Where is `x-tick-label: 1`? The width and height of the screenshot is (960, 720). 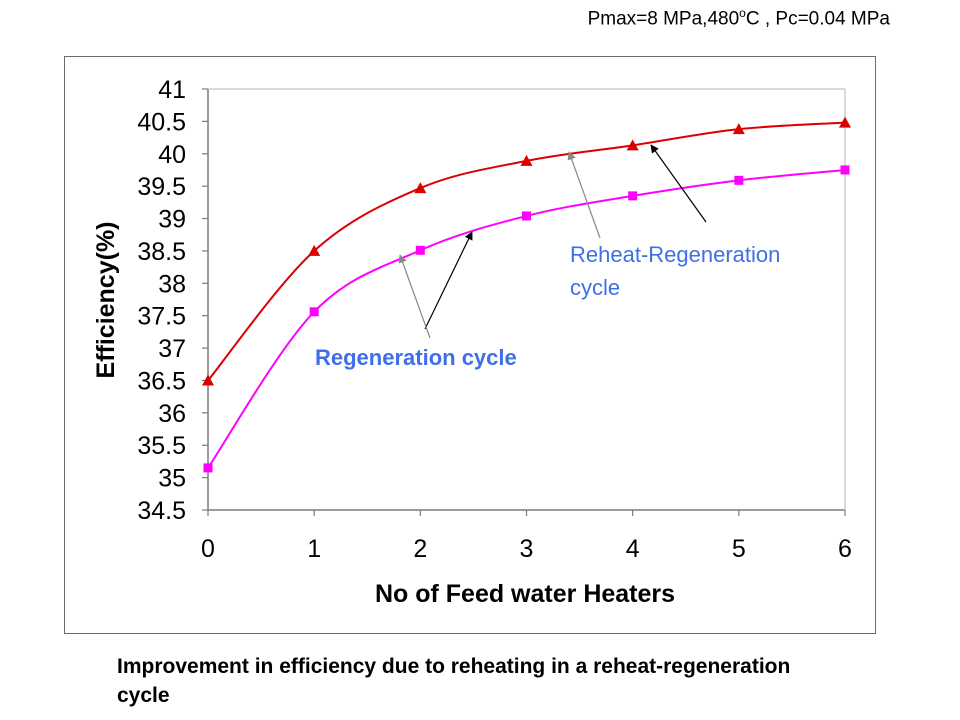 x-tick-label: 1 is located at coordinates (314, 549).